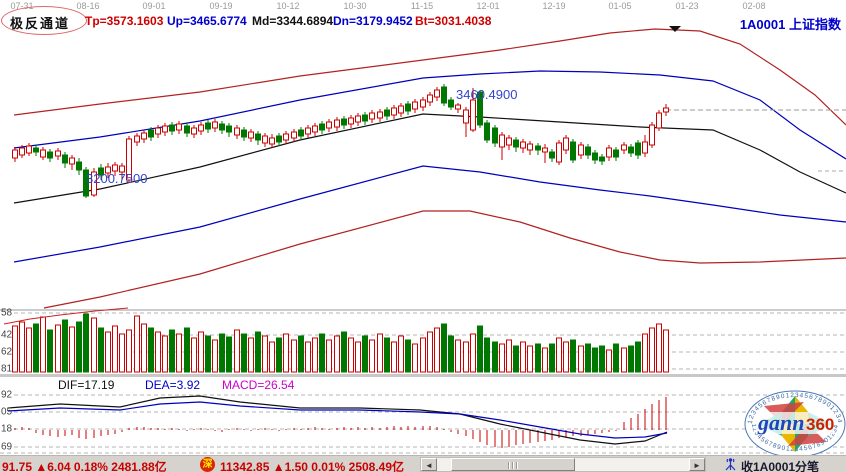  What do you see at coordinates (84, 466) in the screenshot?
I see `index-quote-1: 91.75 ▲6.04 0.18% 2481.88亿` at bounding box center [84, 466].